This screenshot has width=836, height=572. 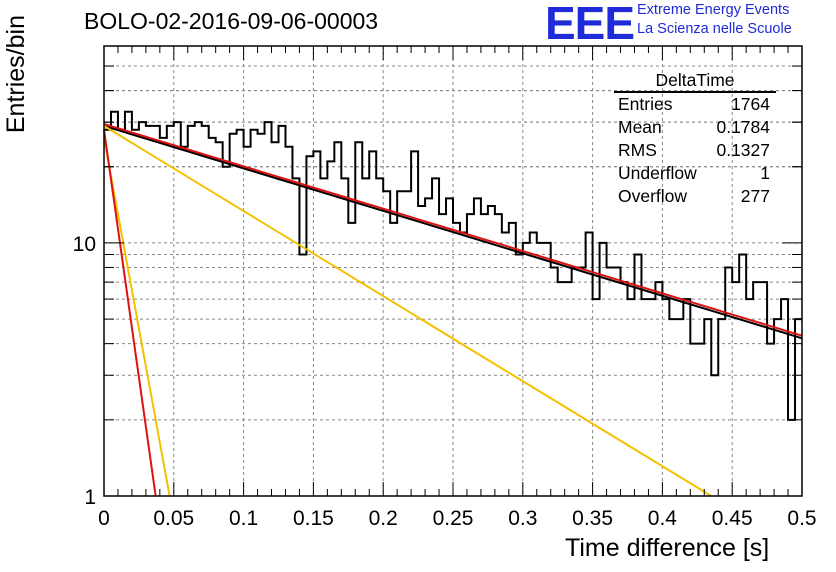 I want to click on x-tick-label: 0.5, so click(x=801, y=518).